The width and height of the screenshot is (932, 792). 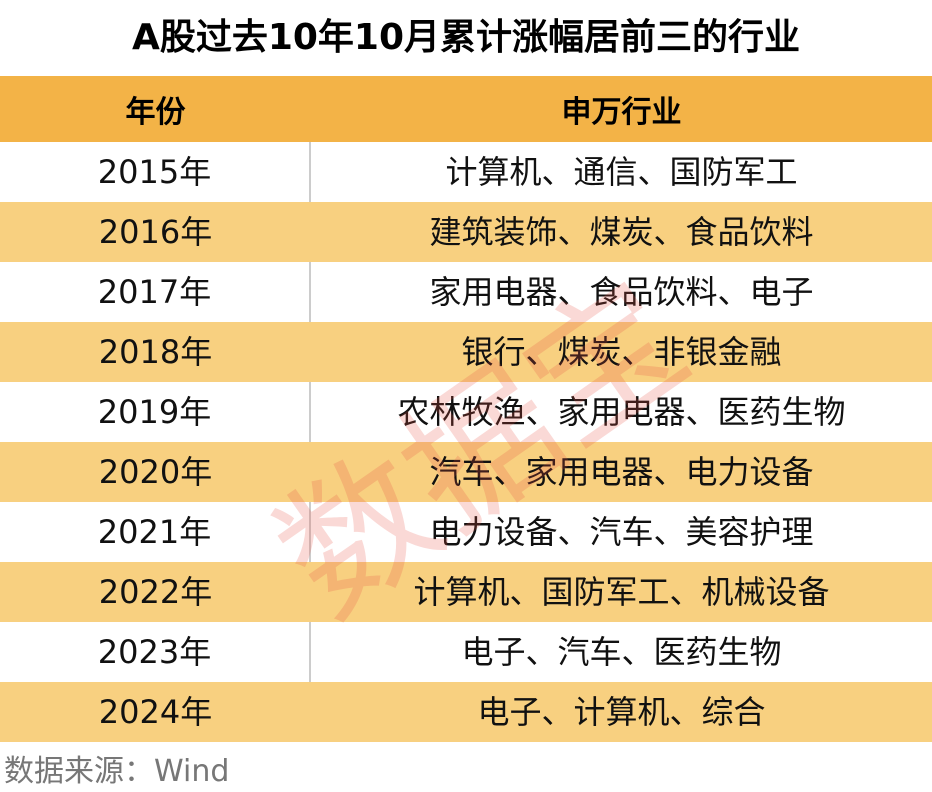 I want to click on industries-cell: 计算机、国防军工、机械设备, so click(x=621, y=592).